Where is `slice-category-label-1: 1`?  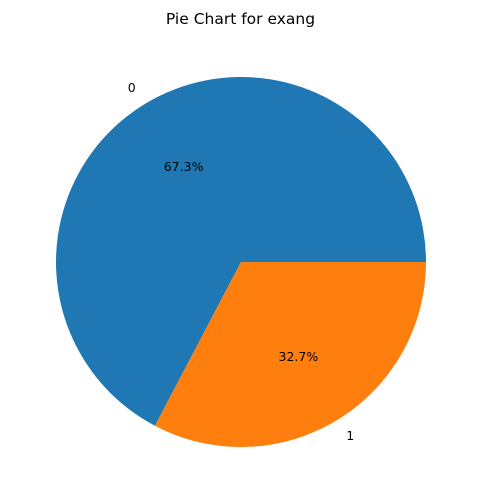
slice-category-label-1: 1 is located at coordinates (350, 435).